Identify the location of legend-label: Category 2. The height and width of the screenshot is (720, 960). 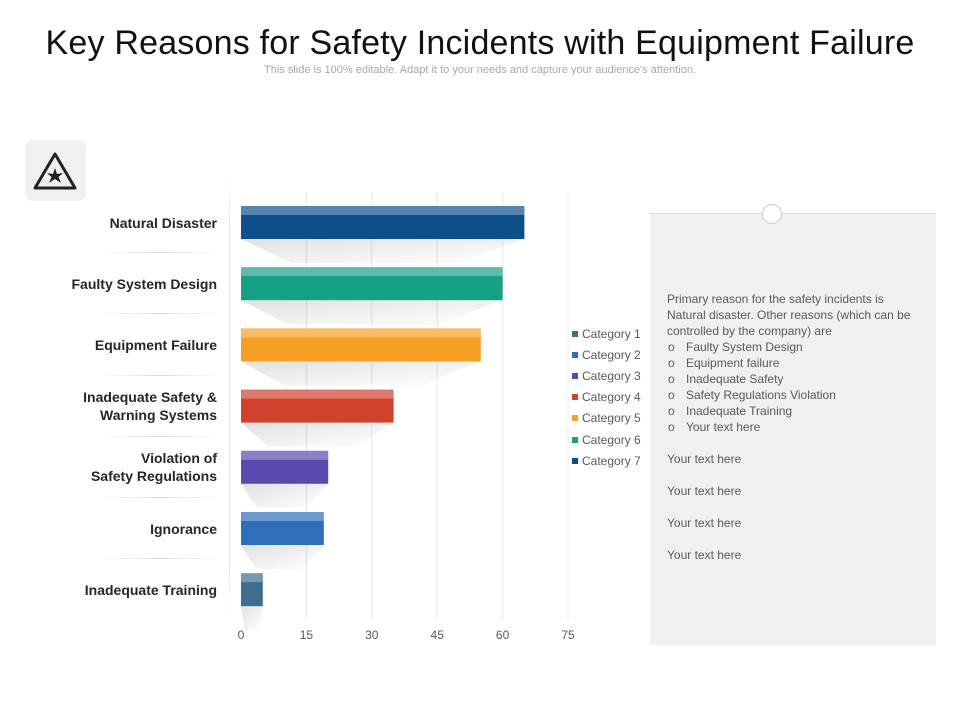
(611, 354).